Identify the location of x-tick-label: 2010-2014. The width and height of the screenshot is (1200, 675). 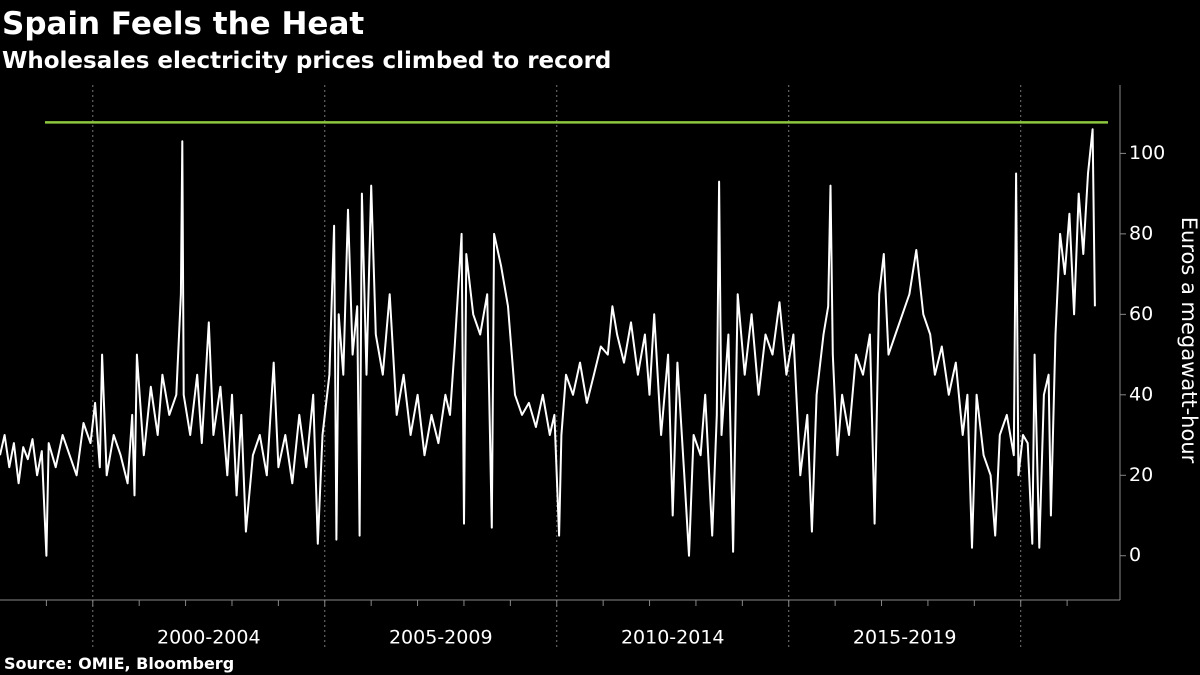
(673, 638).